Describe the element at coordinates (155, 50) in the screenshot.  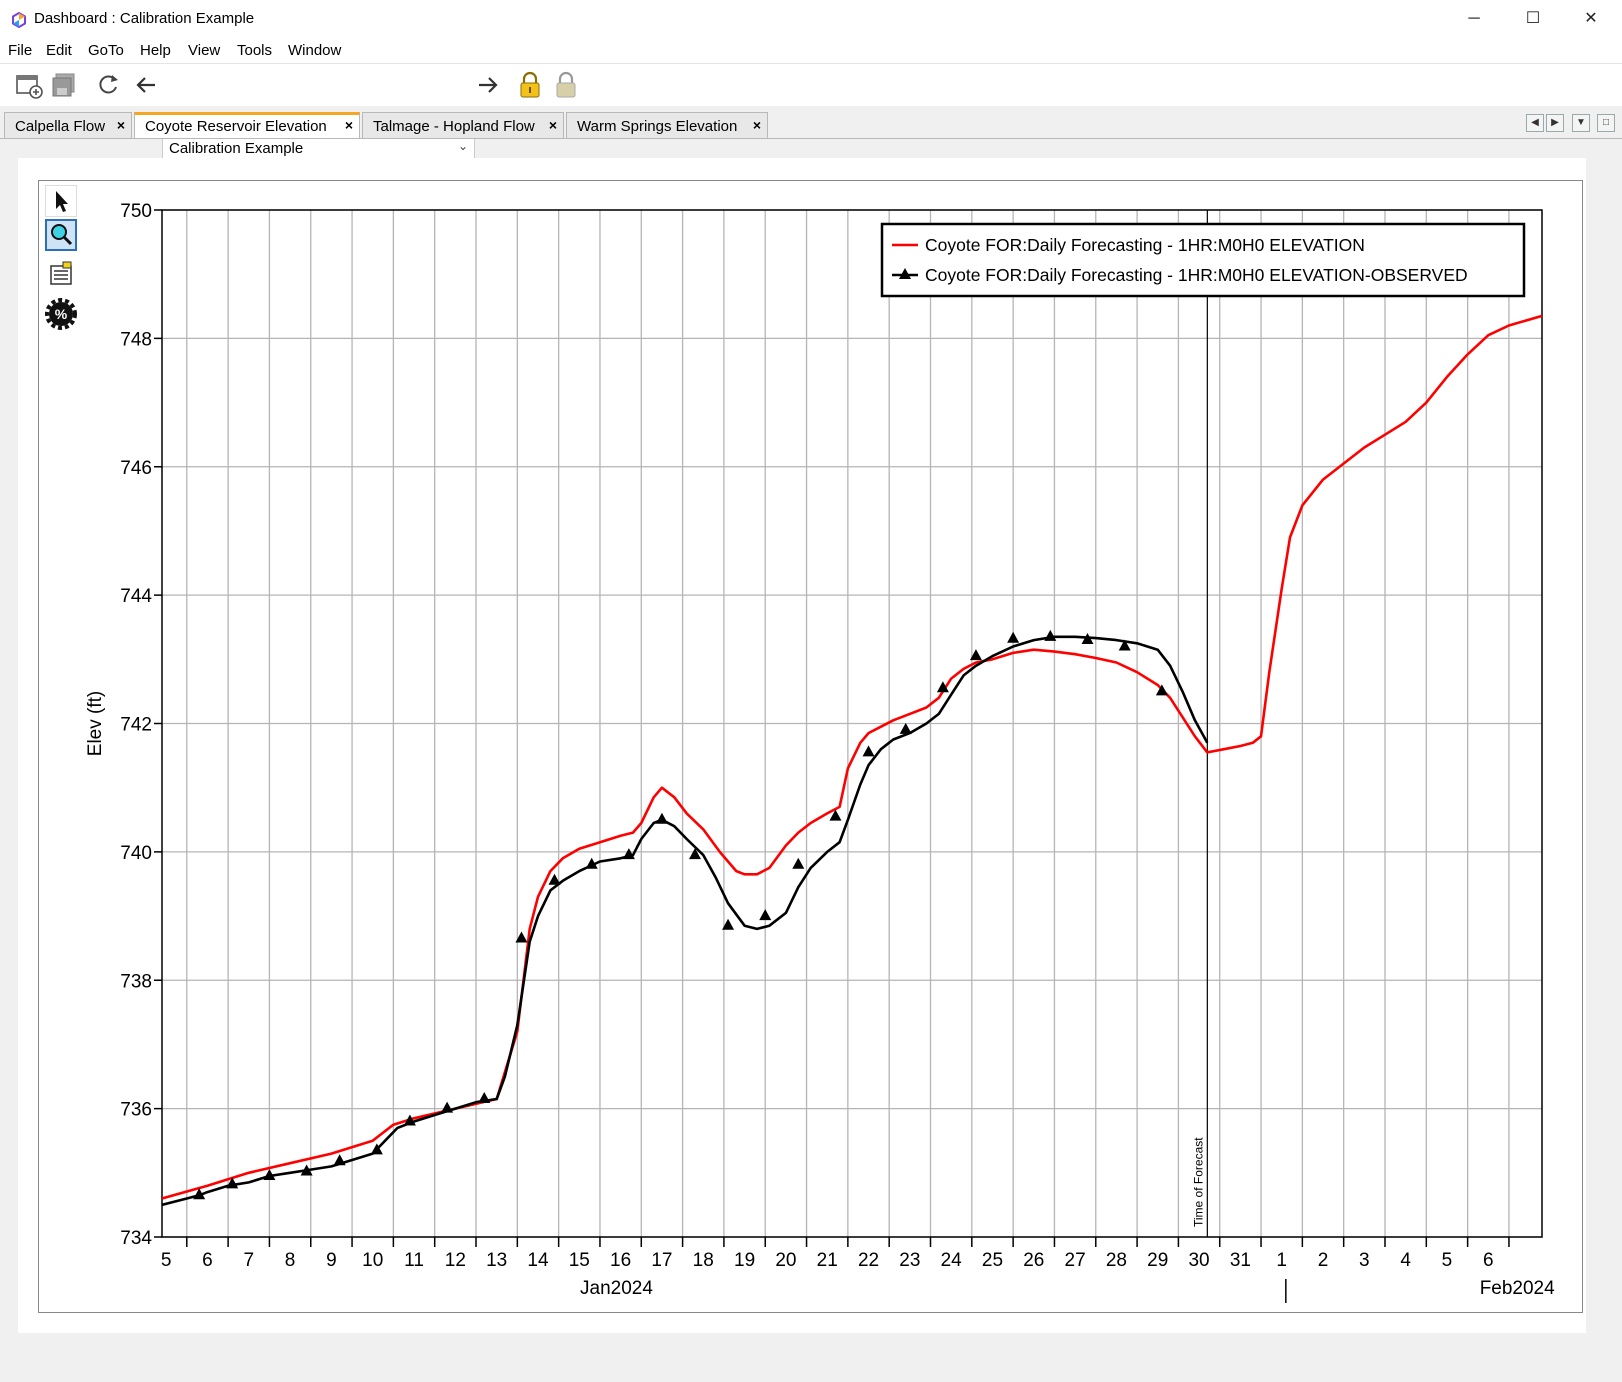
I see `menu-help: Help` at that location.